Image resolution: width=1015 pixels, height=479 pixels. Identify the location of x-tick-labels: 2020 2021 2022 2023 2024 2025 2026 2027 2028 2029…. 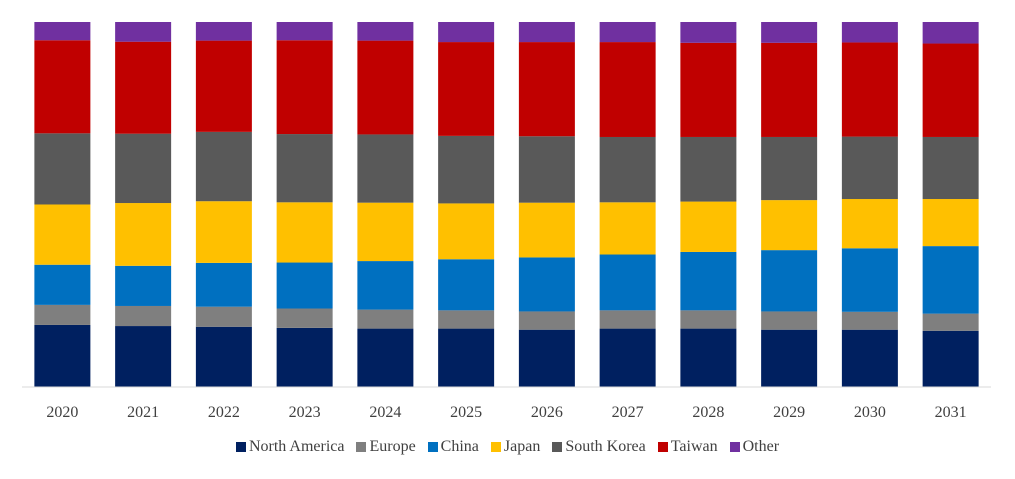
(506, 412).